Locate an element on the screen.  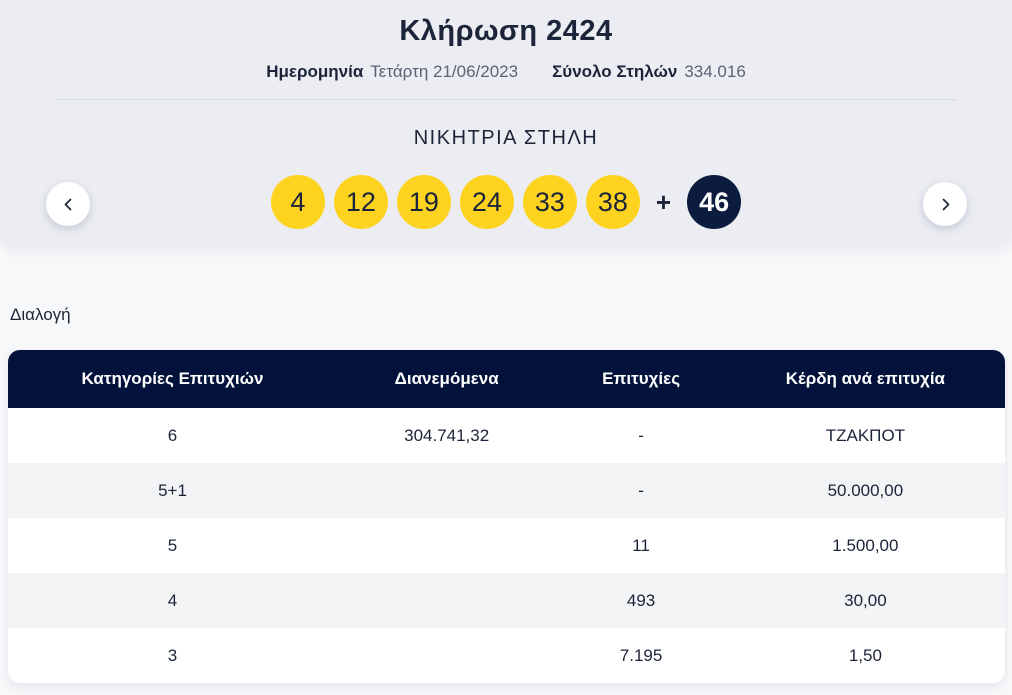
draw-date: Ημερομηνία Τετάρτη 21/06/2023 is located at coordinates (392, 72).